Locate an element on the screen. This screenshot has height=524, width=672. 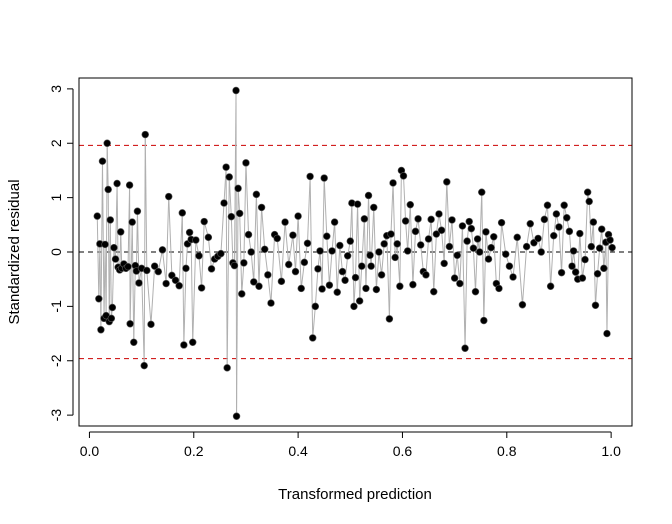
x-tick-label: 0.8 is located at coordinates (507, 451).